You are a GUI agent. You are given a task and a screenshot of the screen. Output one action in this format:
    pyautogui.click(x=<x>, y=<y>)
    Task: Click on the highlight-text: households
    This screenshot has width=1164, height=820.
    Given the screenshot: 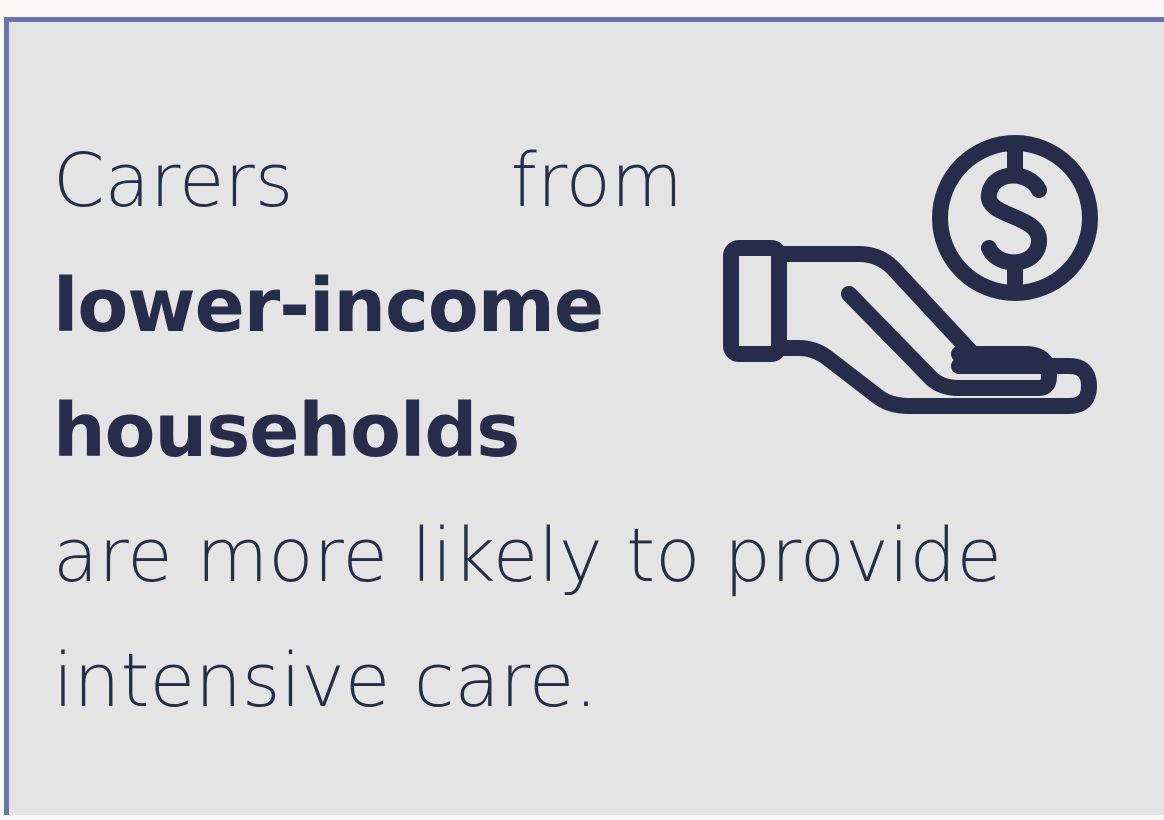 What is the action you would take?
    pyautogui.click(x=286, y=431)
    